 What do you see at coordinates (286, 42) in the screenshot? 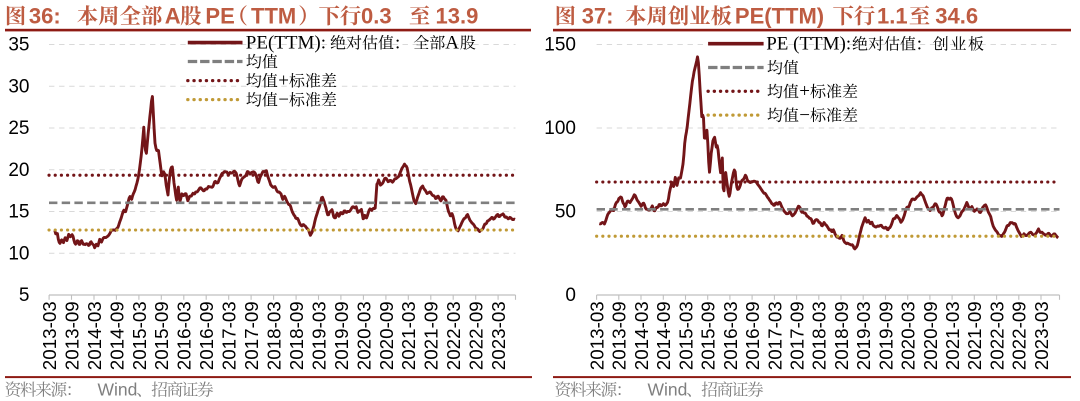
I see `svg-text: PE(TTM):` at bounding box center [286, 42].